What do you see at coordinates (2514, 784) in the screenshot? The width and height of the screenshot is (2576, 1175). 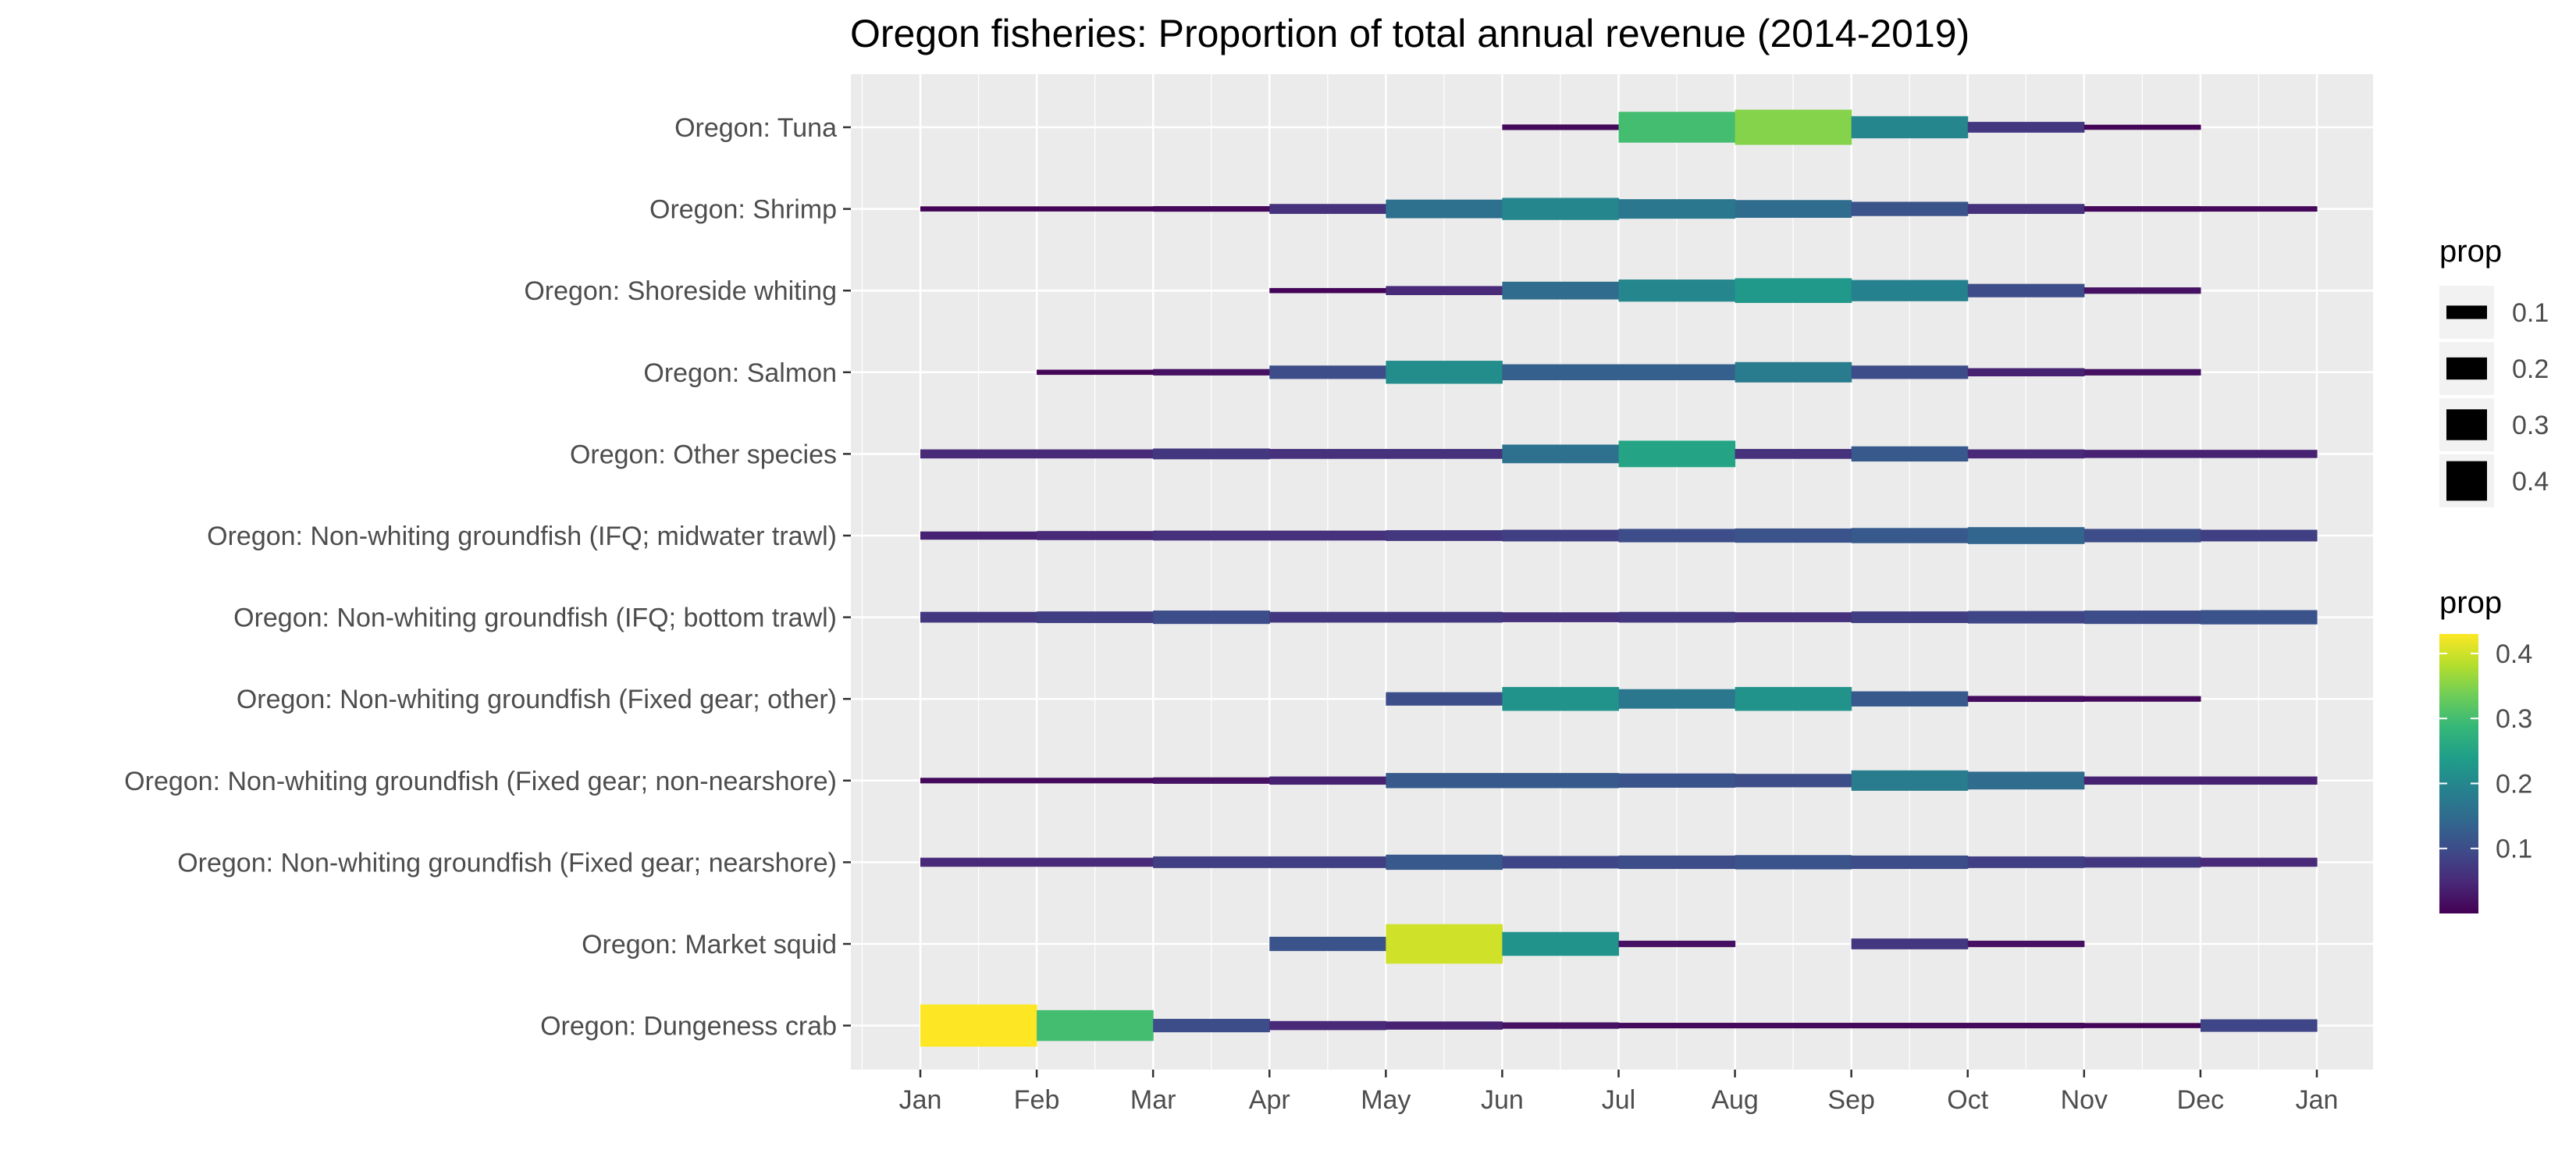 I see `color-legend-label: 0.2` at bounding box center [2514, 784].